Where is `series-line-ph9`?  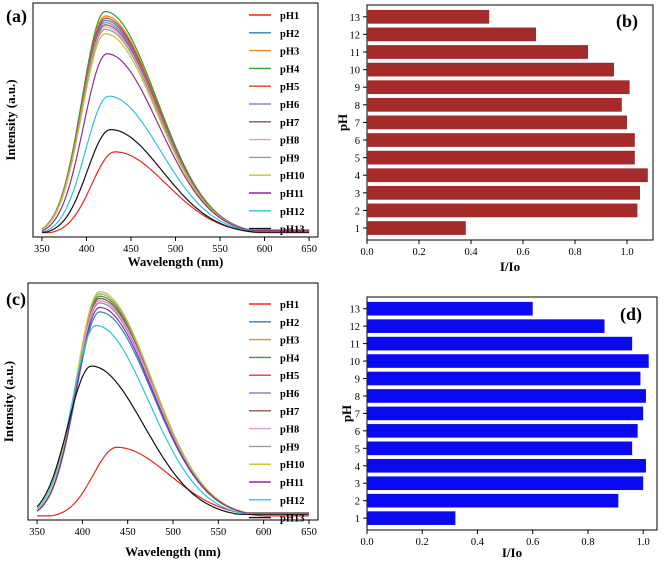 series-line-ph9 is located at coordinates (175, 129).